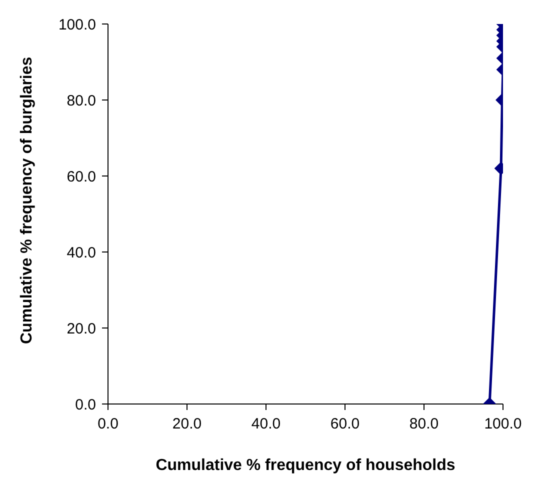 The width and height of the screenshot is (537, 490). What do you see at coordinates (77, 25) in the screenshot?
I see `y-tick-label: 100.0` at bounding box center [77, 25].